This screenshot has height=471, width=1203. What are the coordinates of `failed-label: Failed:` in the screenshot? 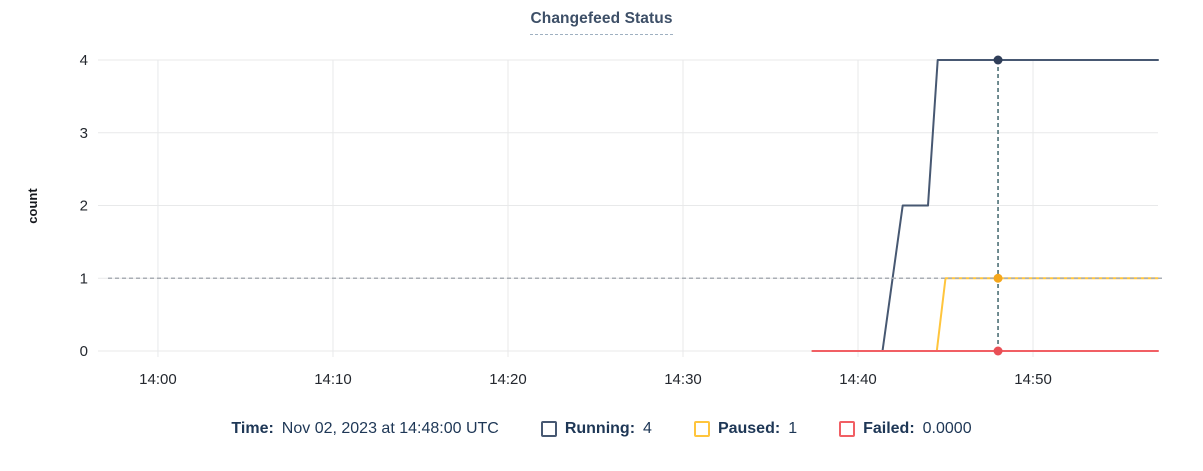 It's located at (889, 428).